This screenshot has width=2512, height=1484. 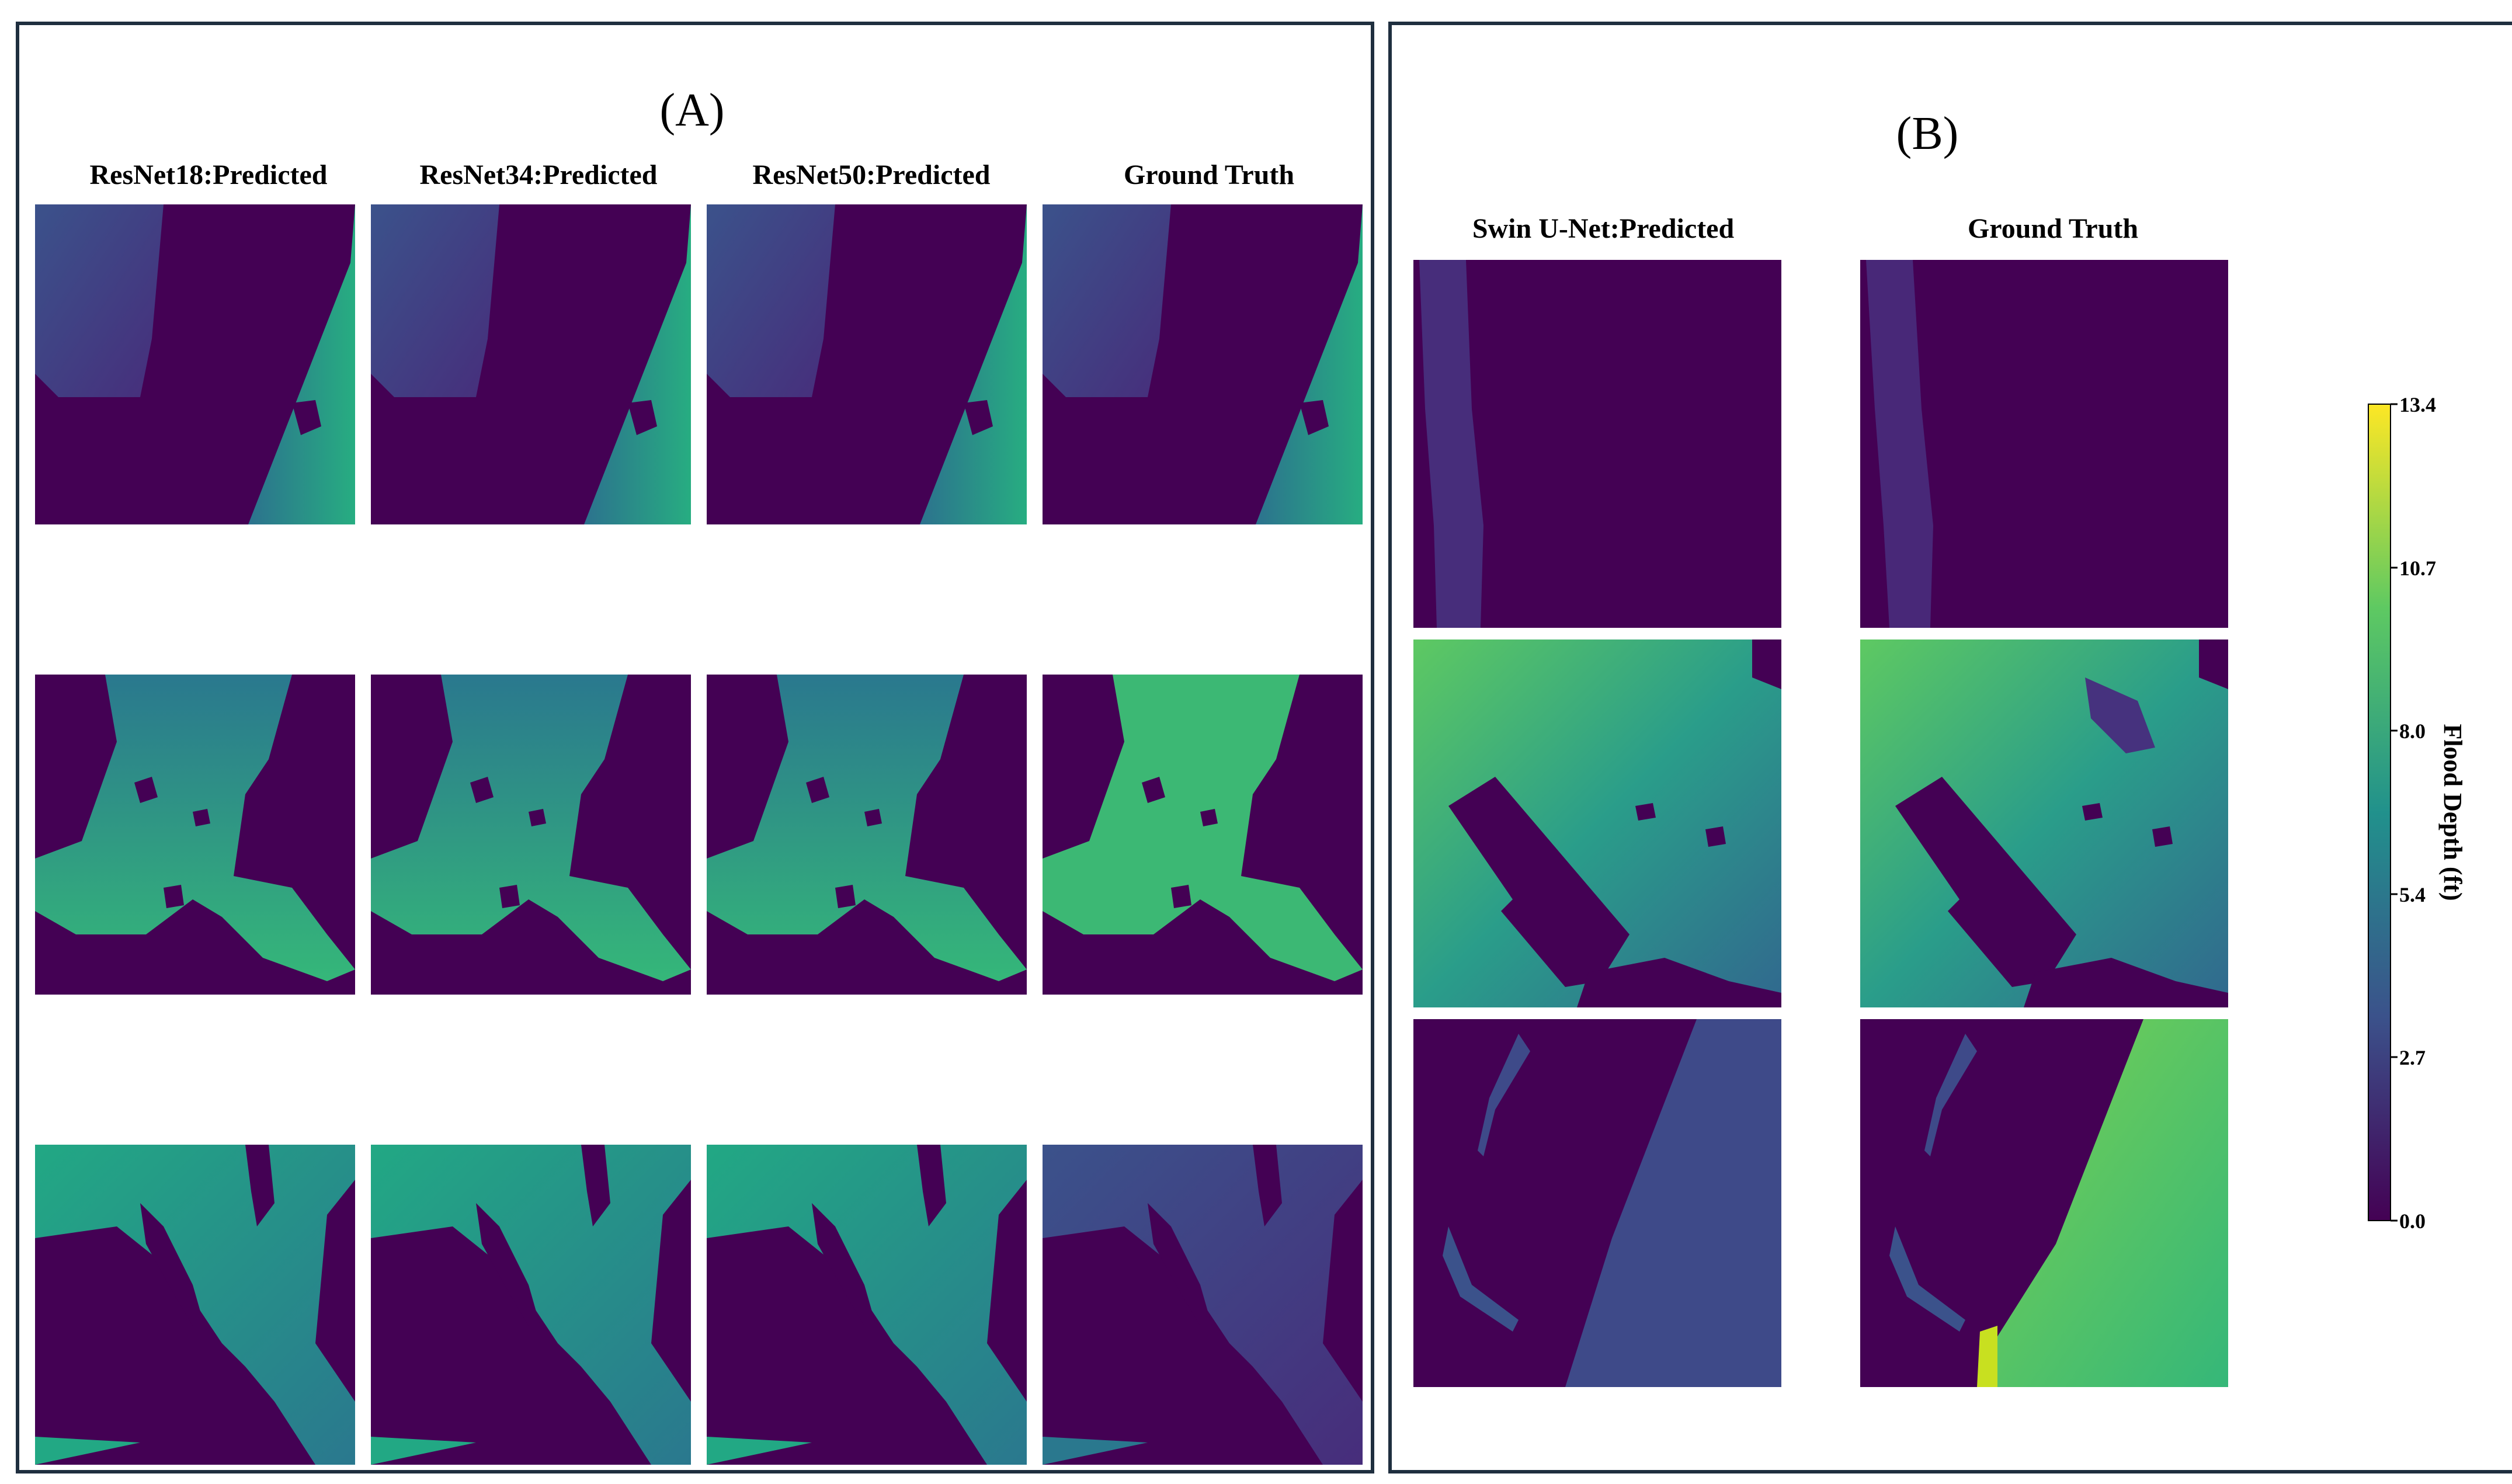 I want to click on col-label-b-2: Ground Truth, so click(x=2053, y=229).